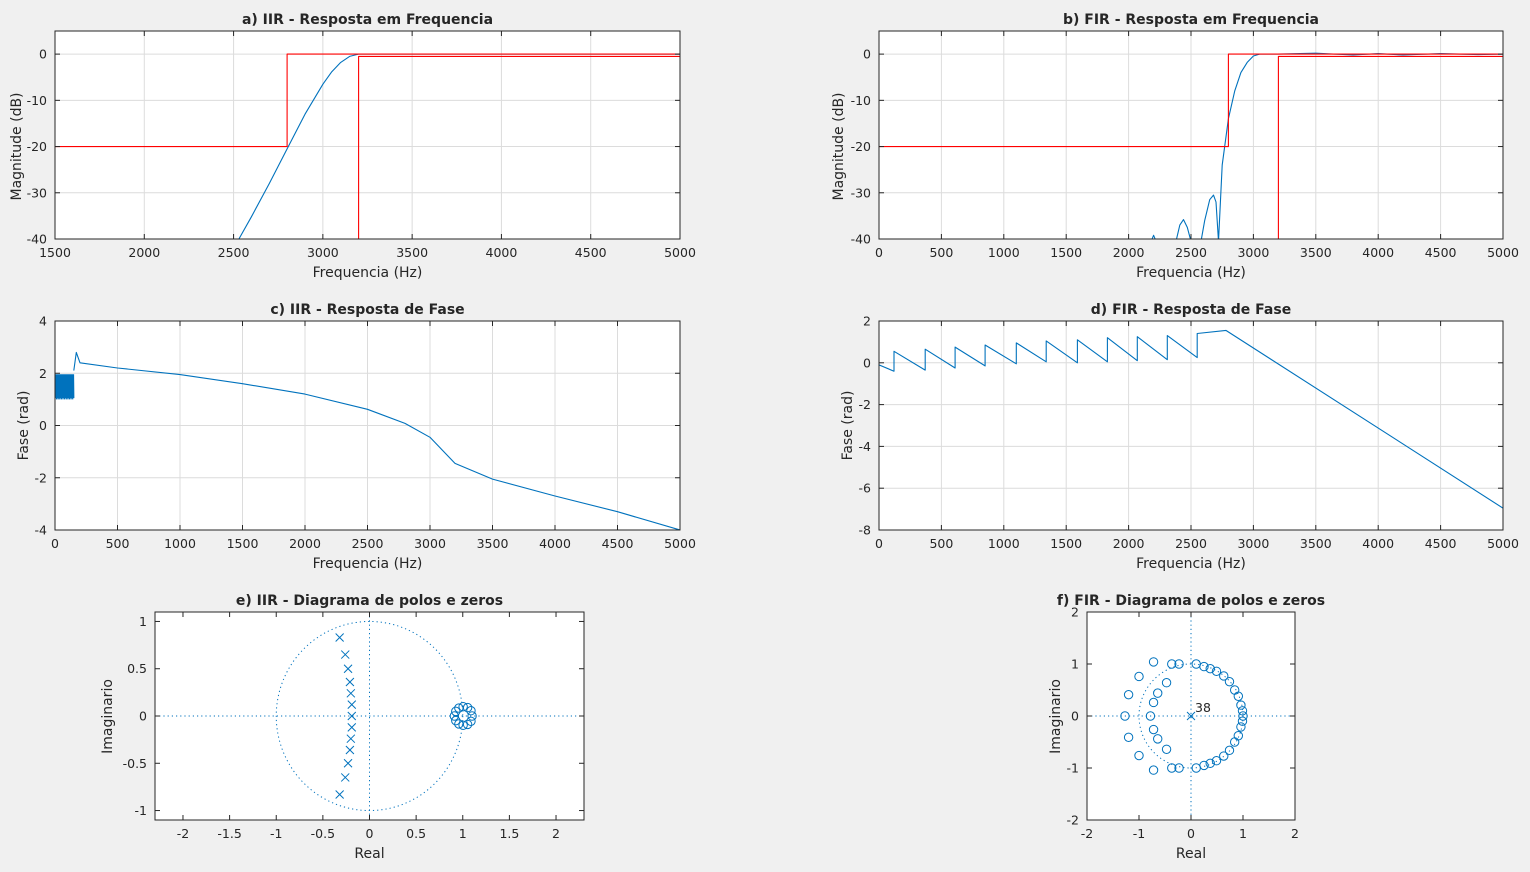  I want to click on title-b: b) FIR - Resposta em Frequencia, so click(1191, 20).